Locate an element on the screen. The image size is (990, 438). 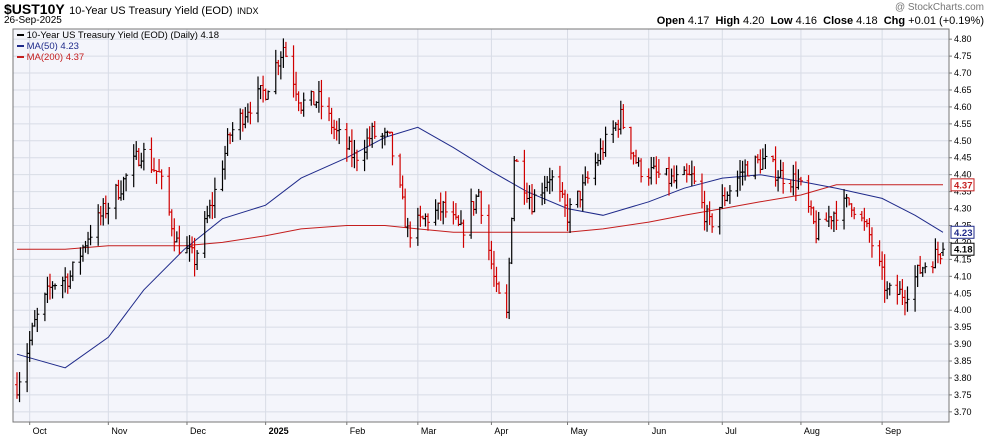
y-tick-label: 4.40 is located at coordinates (963, 175).